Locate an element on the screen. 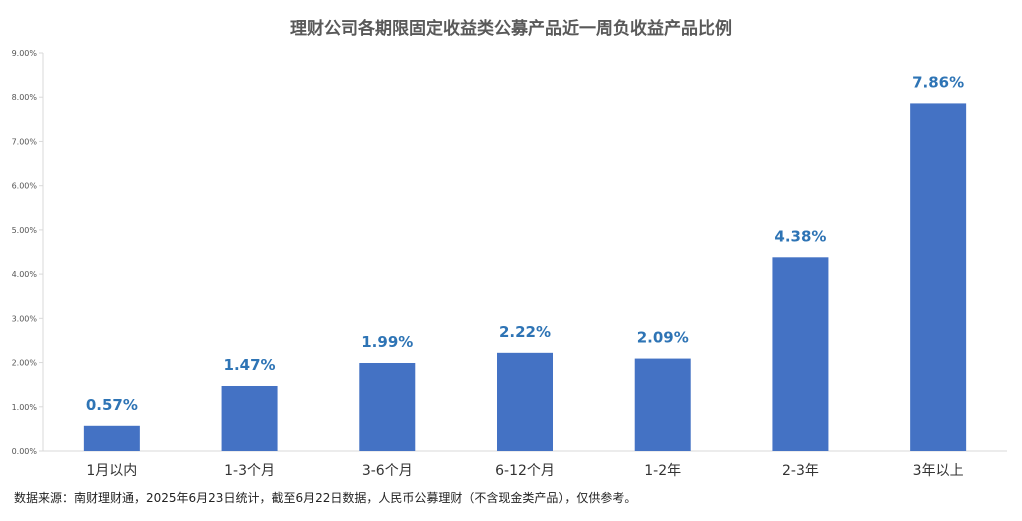 The height and width of the screenshot is (521, 1022). chart-title: 理财公司各期限固定收益类公募产品近一周负收益产品比例 is located at coordinates (511, 29).